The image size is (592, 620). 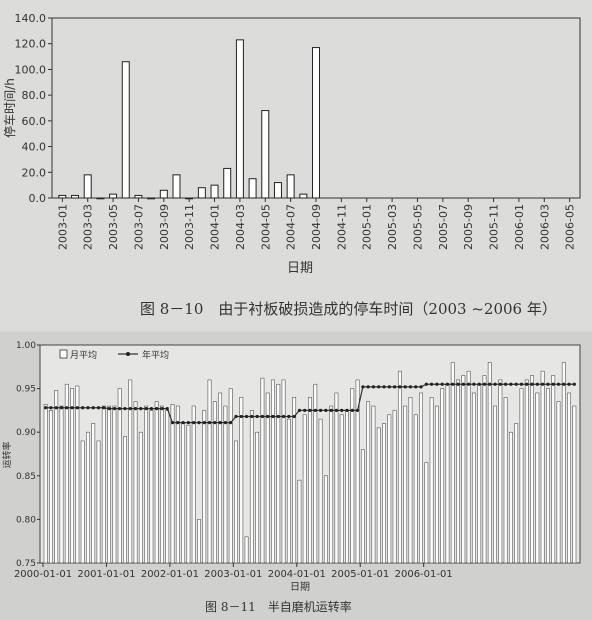 I want to click on y-axis-label: 运转率, so click(x=7, y=454).